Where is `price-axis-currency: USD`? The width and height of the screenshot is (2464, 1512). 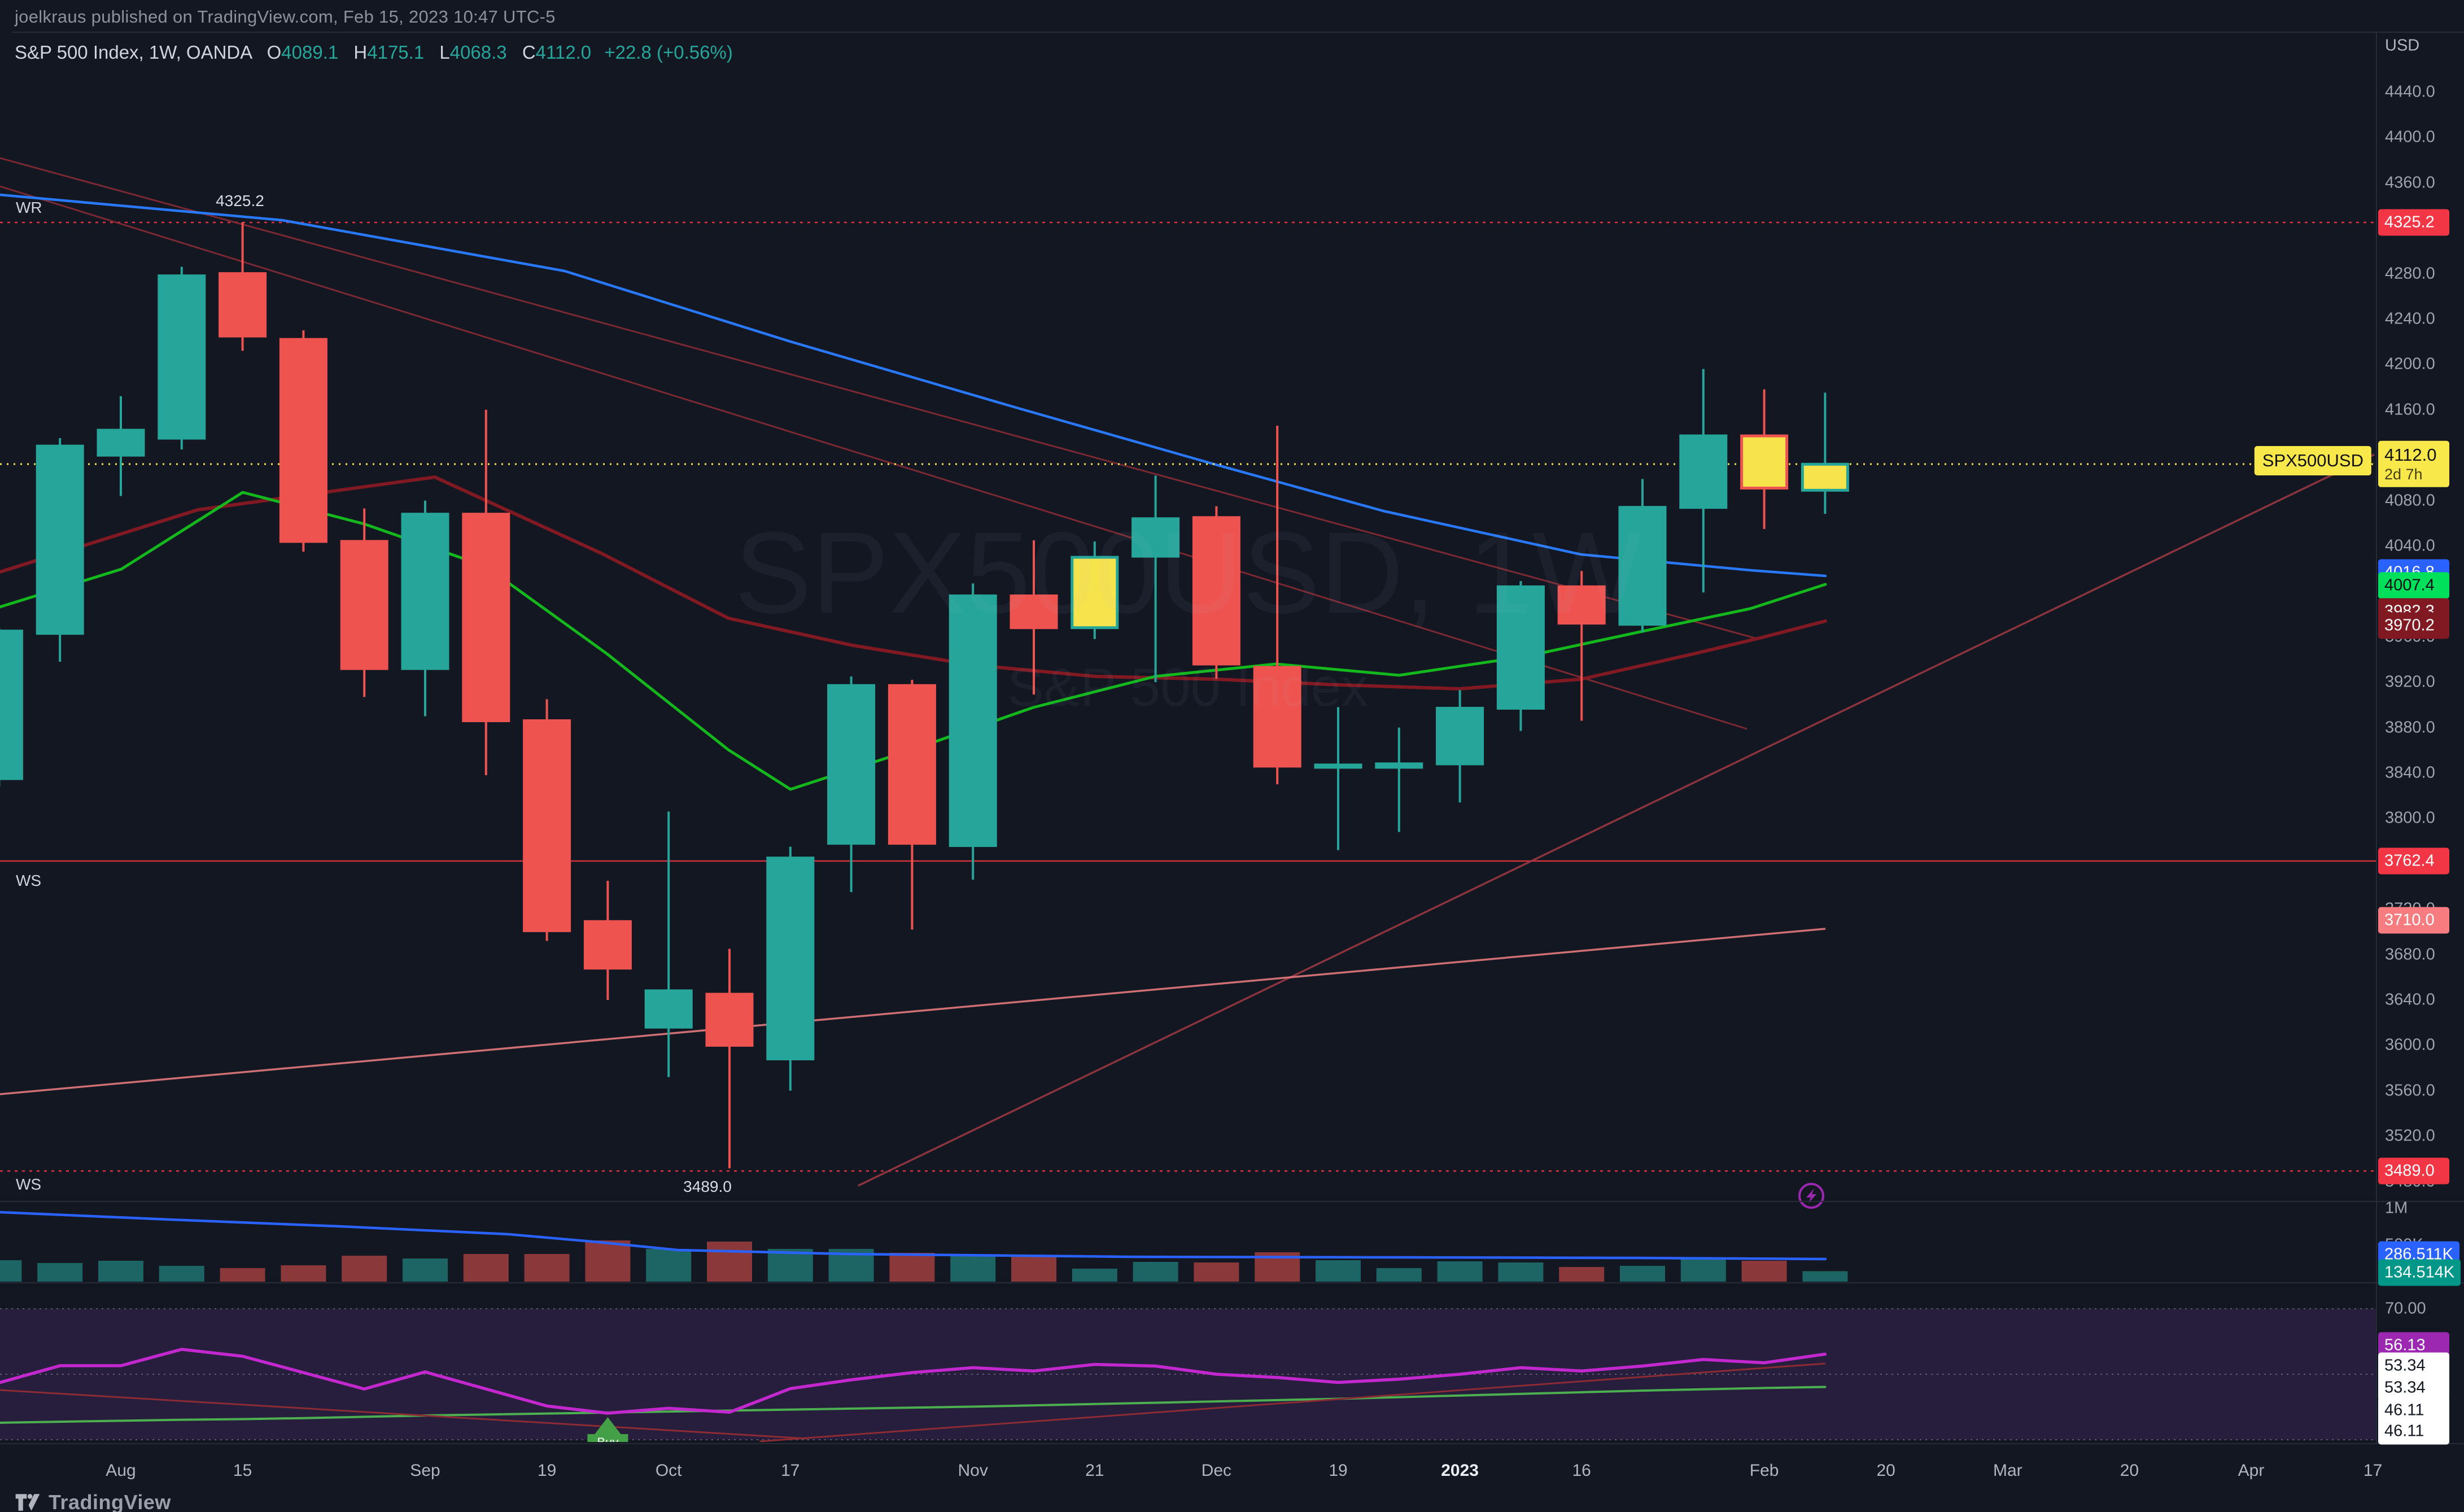
price-axis-currency: USD is located at coordinates (2402, 45).